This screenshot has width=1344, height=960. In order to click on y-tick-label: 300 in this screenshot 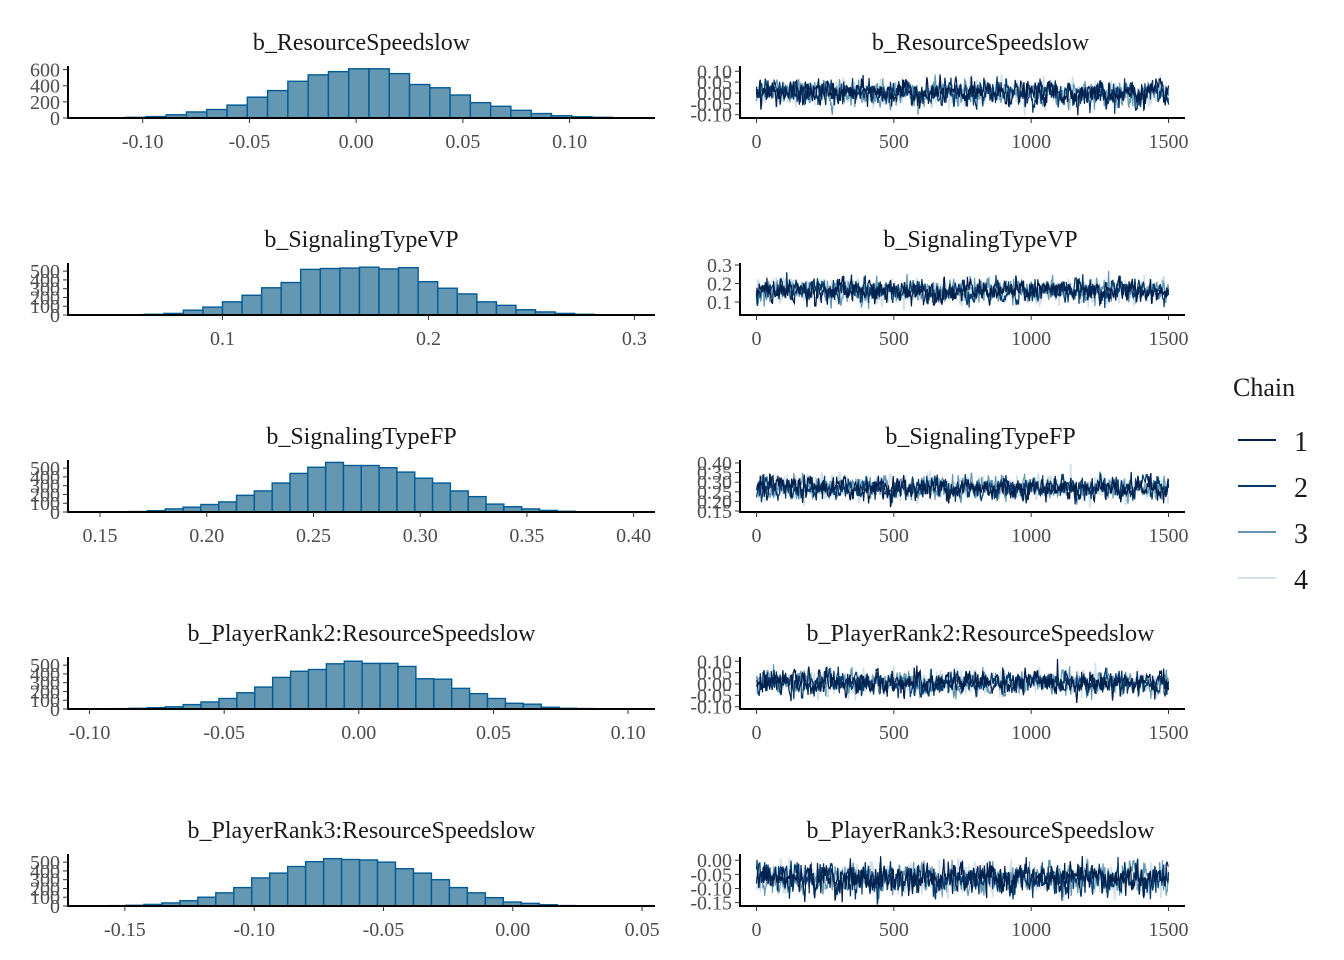, I will do `click(45, 881)`.